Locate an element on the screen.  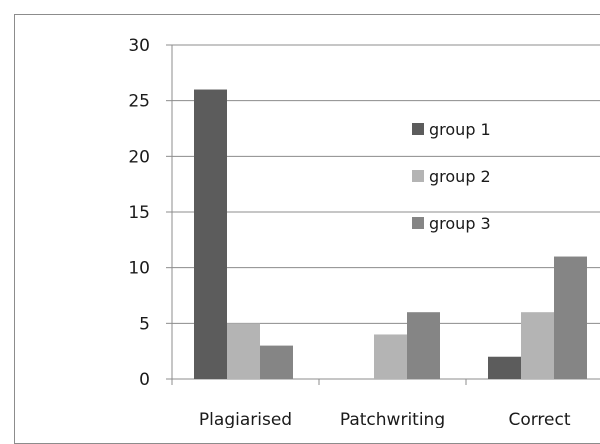
y-tick-label: 5 is located at coordinates (144, 324).